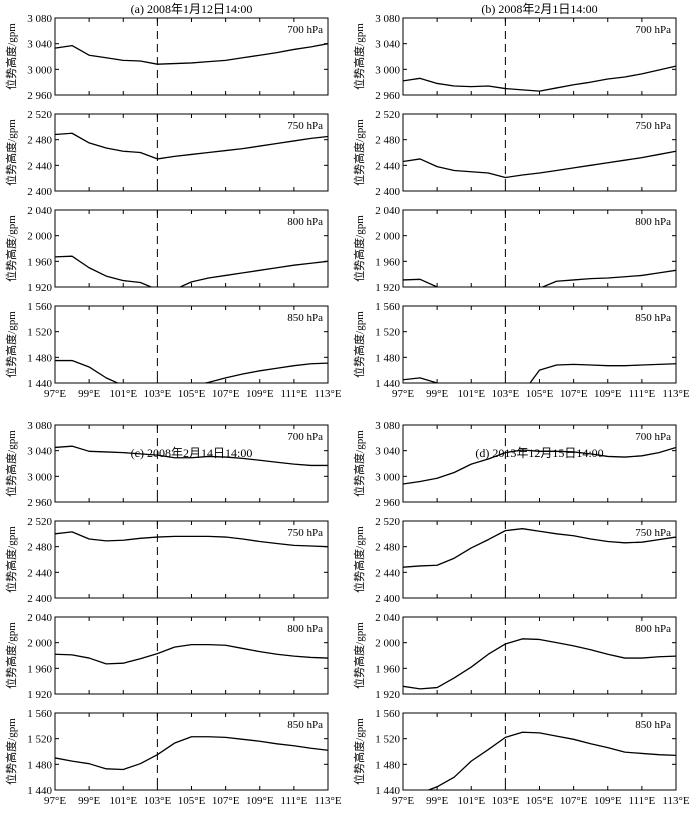  What do you see at coordinates (192, 9) in the screenshot?
I see `chart-title: (a) 2008年1月12日14:00` at bounding box center [192, 9].